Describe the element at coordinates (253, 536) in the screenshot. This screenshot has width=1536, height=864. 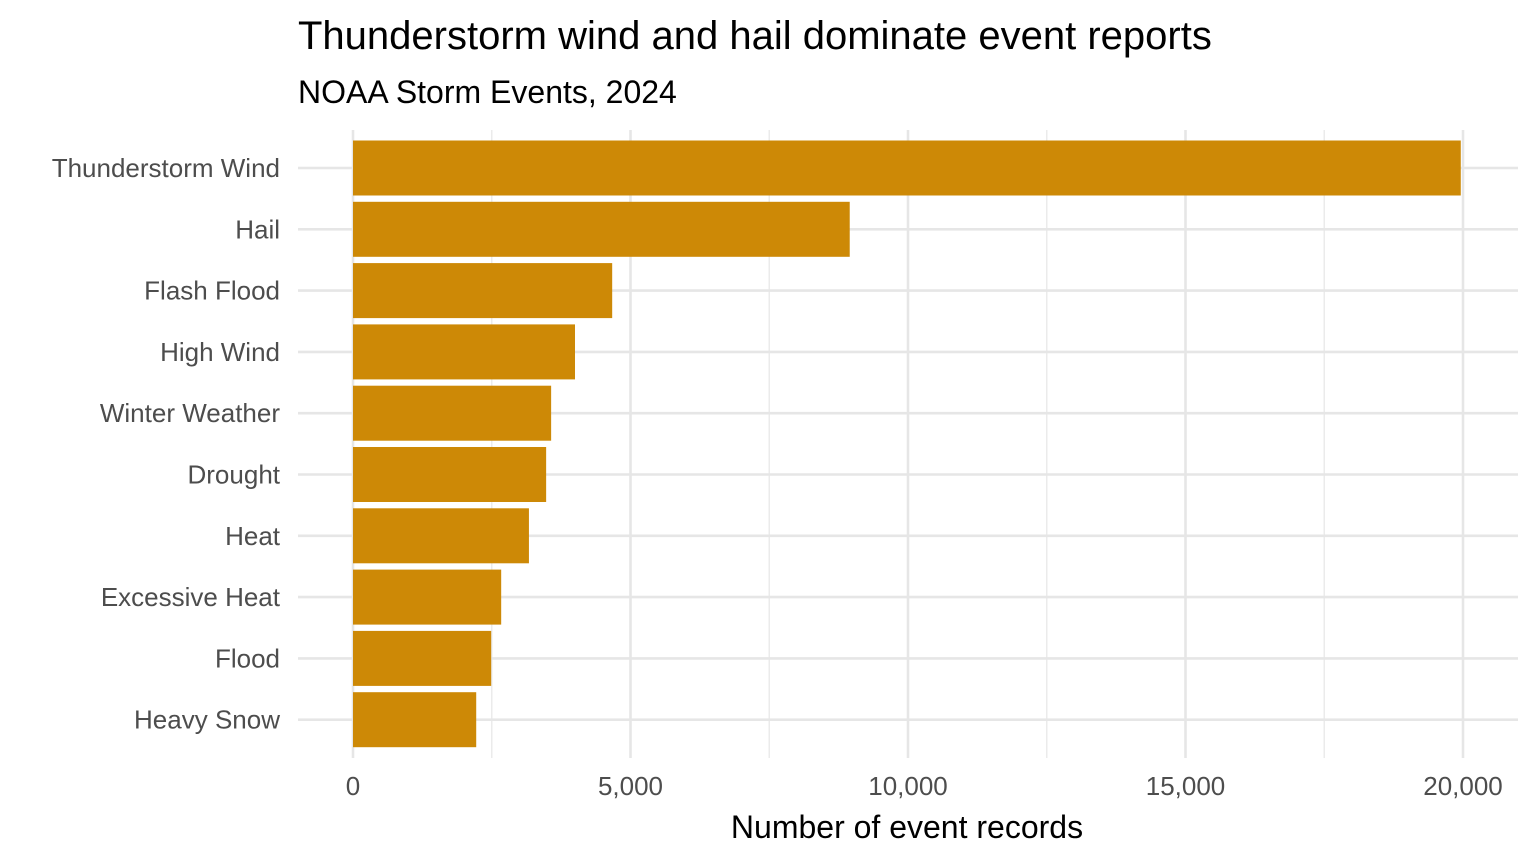
I see `y-tick-label: Heat` at that location.